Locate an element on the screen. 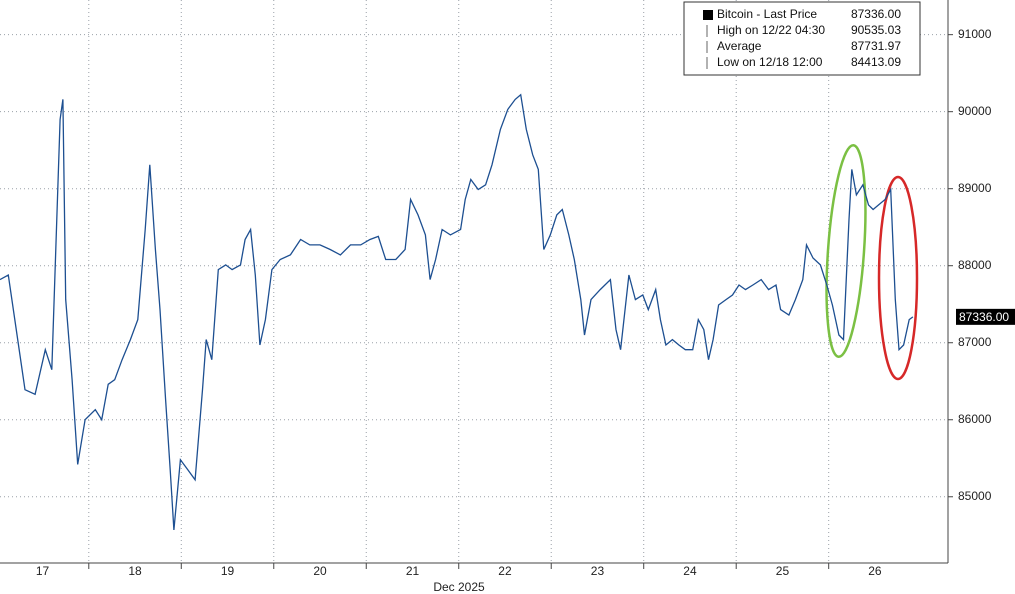  highlight-red is located at coordinates (898, 278).